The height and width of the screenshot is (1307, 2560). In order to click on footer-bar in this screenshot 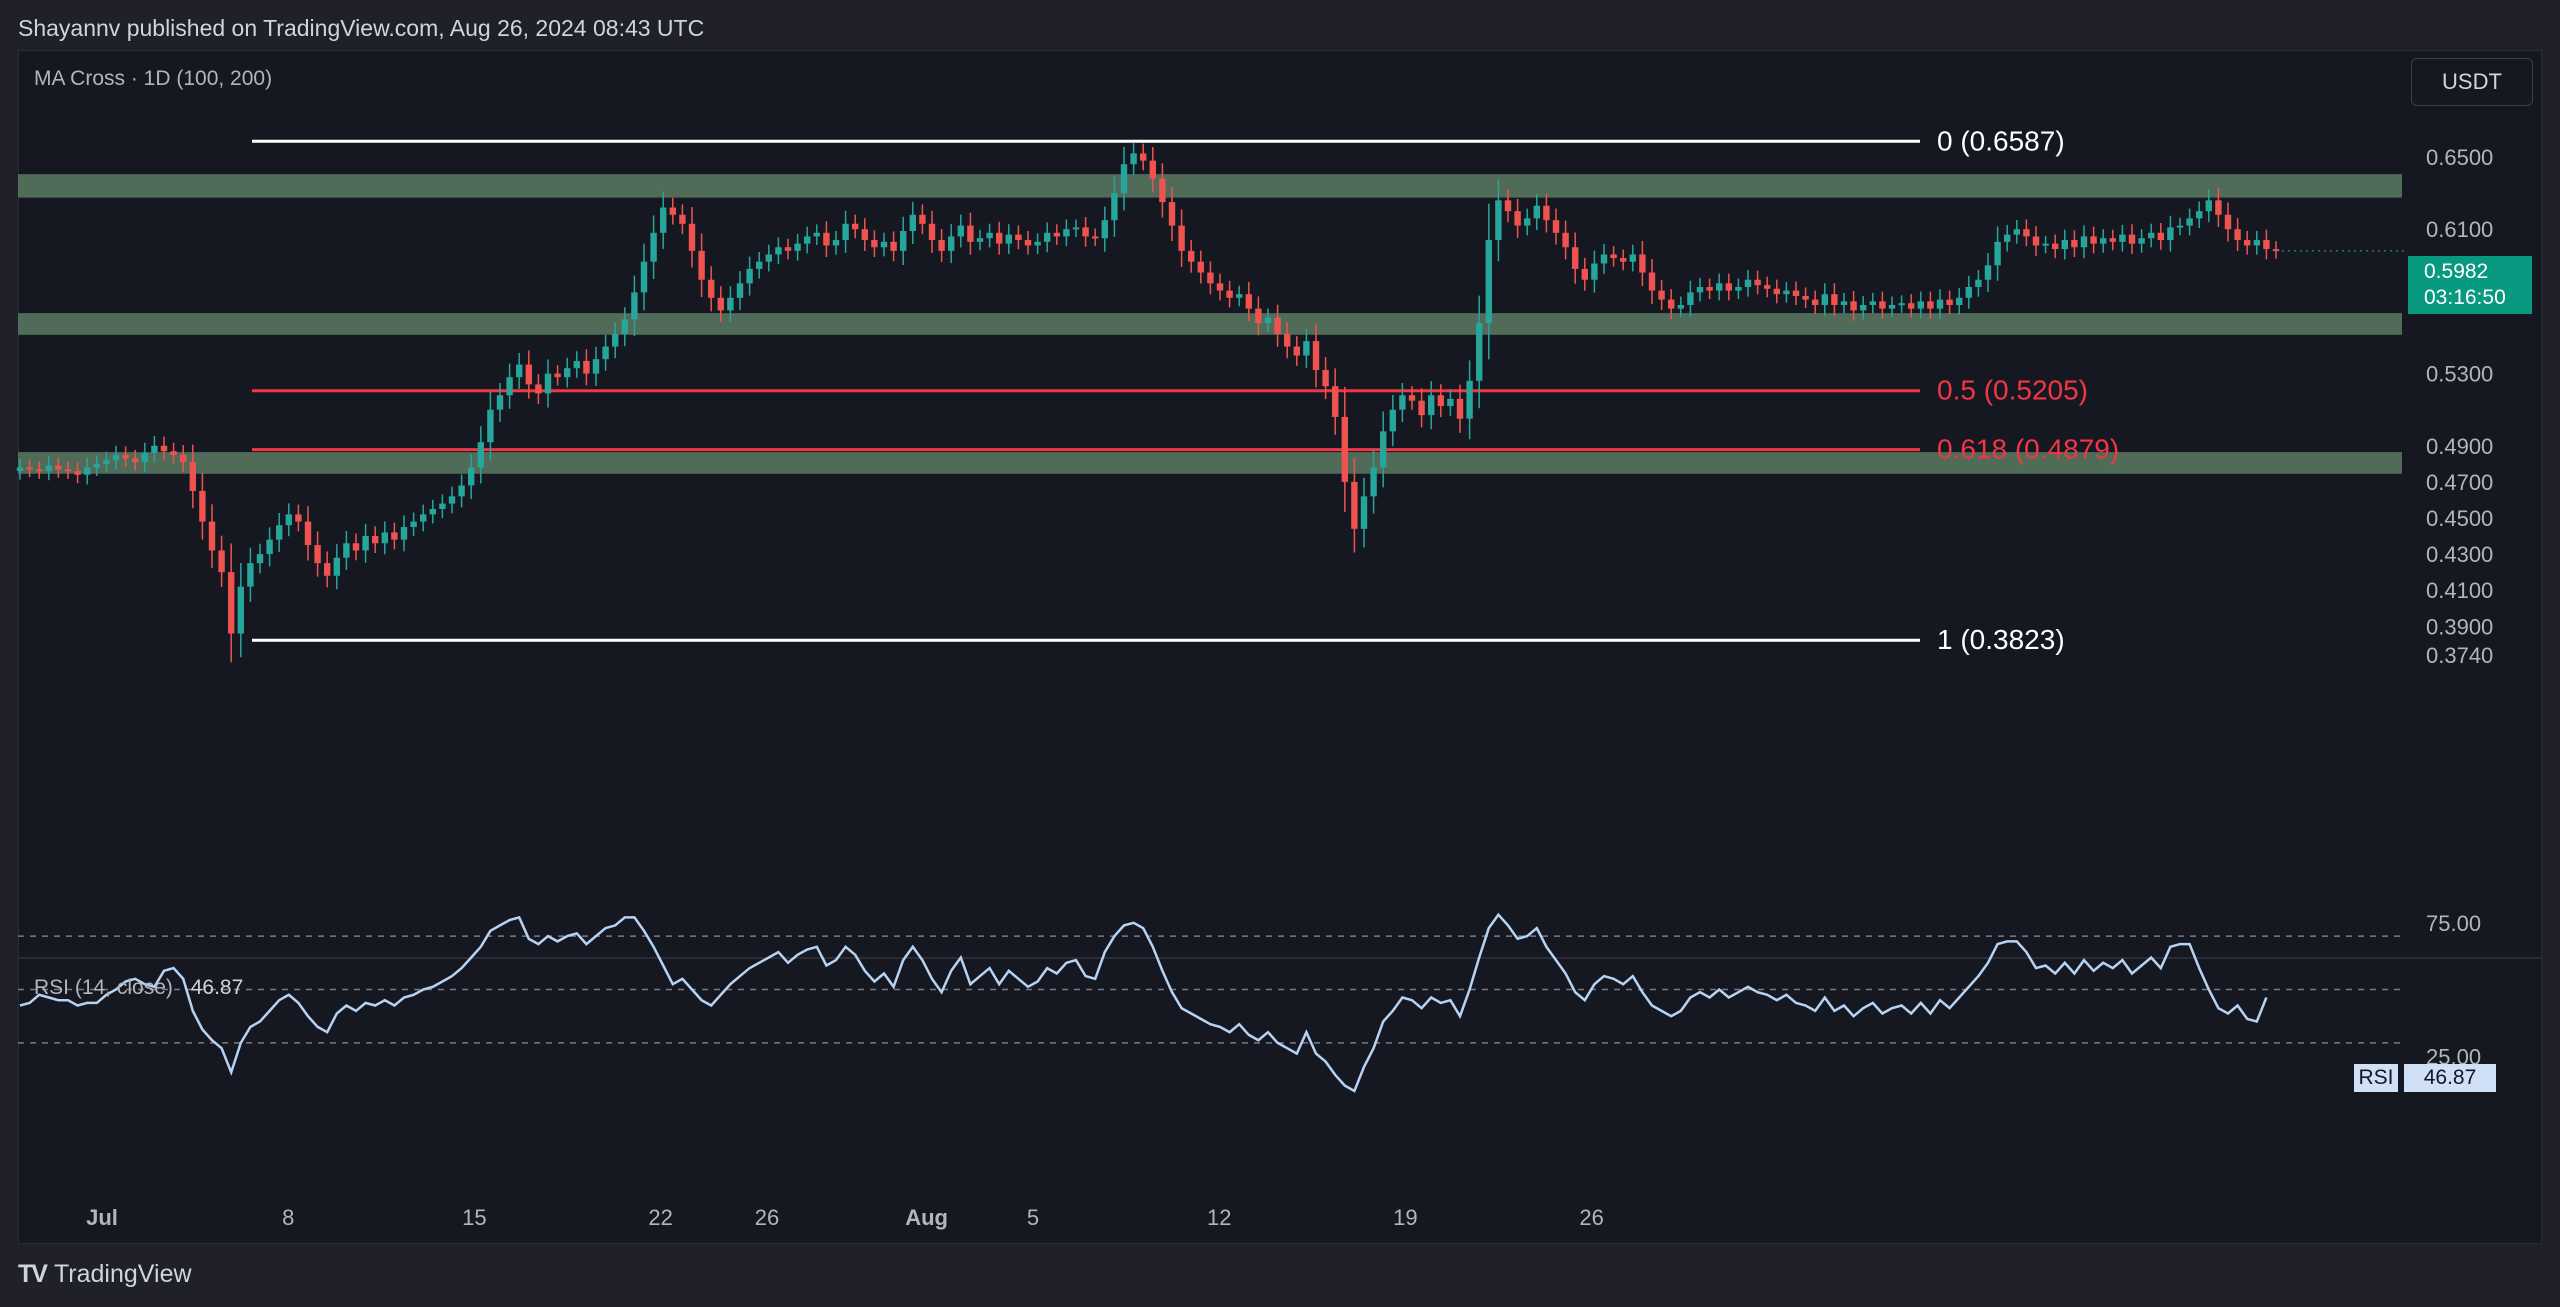, I will do `click(1280, 1276)`.